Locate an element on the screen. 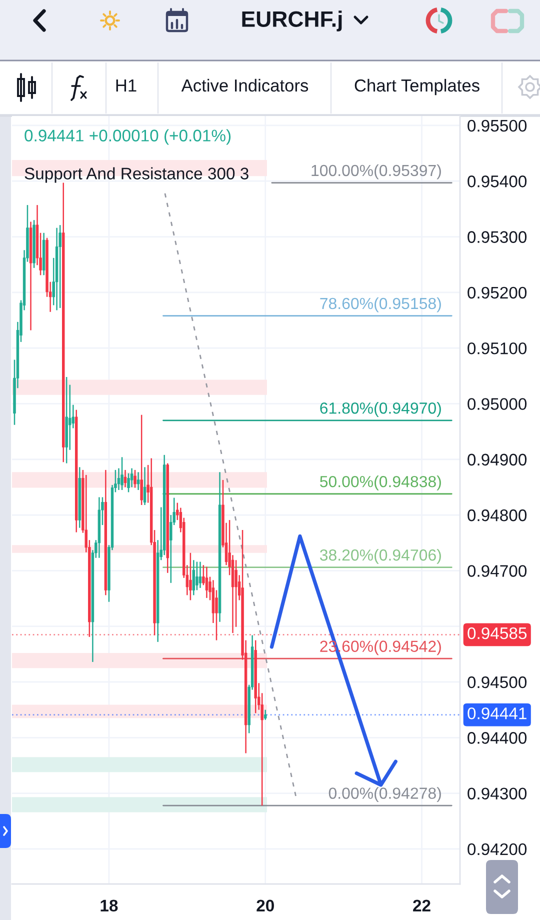  y-tick-label: 0.95500 is located at coordinates (497, 126).